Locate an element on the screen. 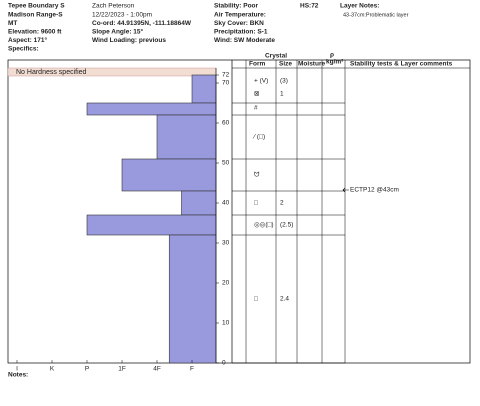  header-field: Specifics: is located at coordinates (23, 49).